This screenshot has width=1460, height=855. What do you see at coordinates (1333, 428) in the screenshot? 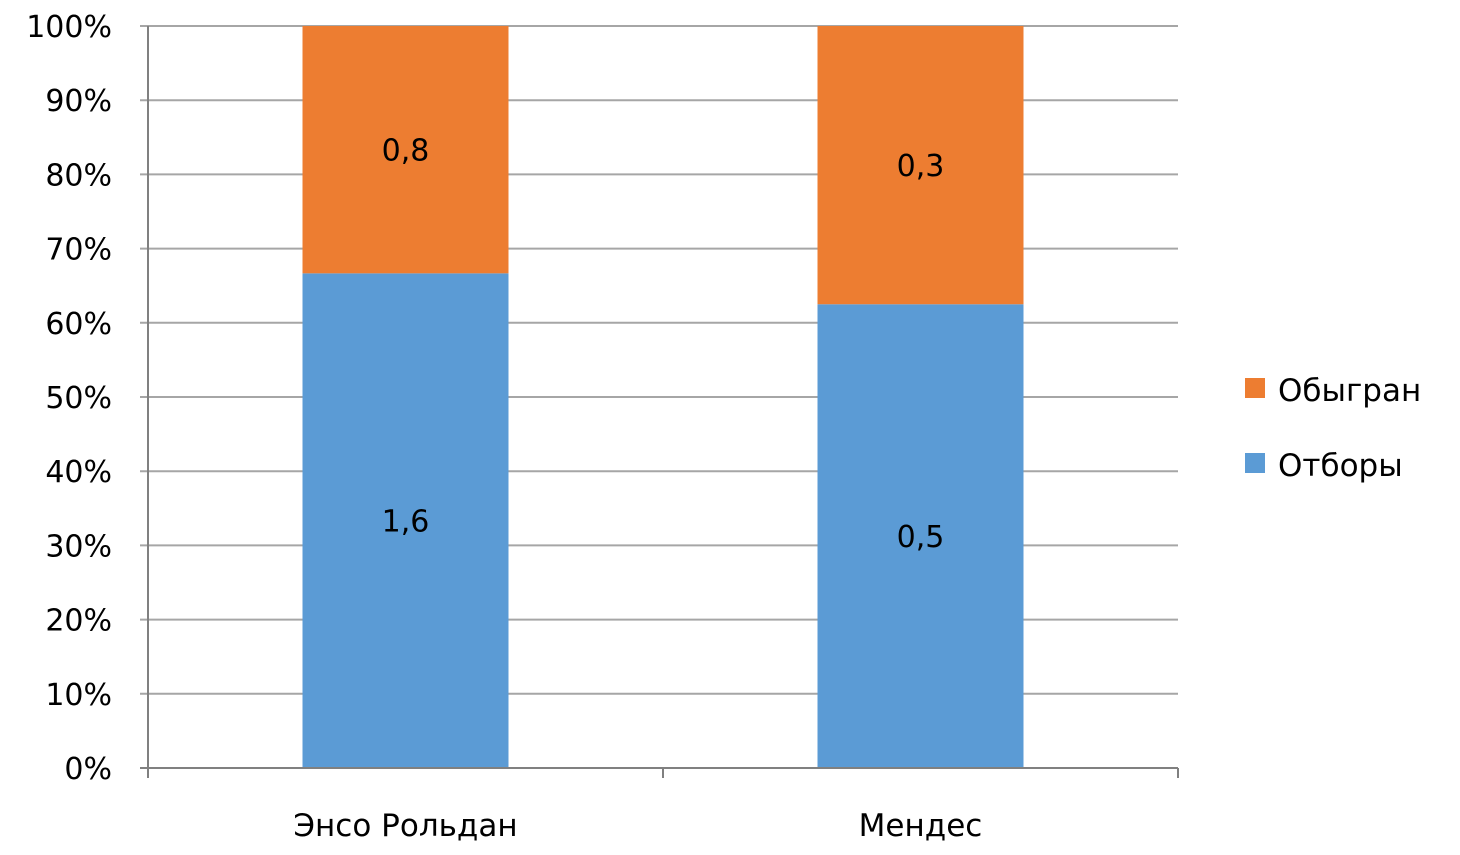
I see `legend: Обыгран Отборы` at bounding box center [1333, 428].